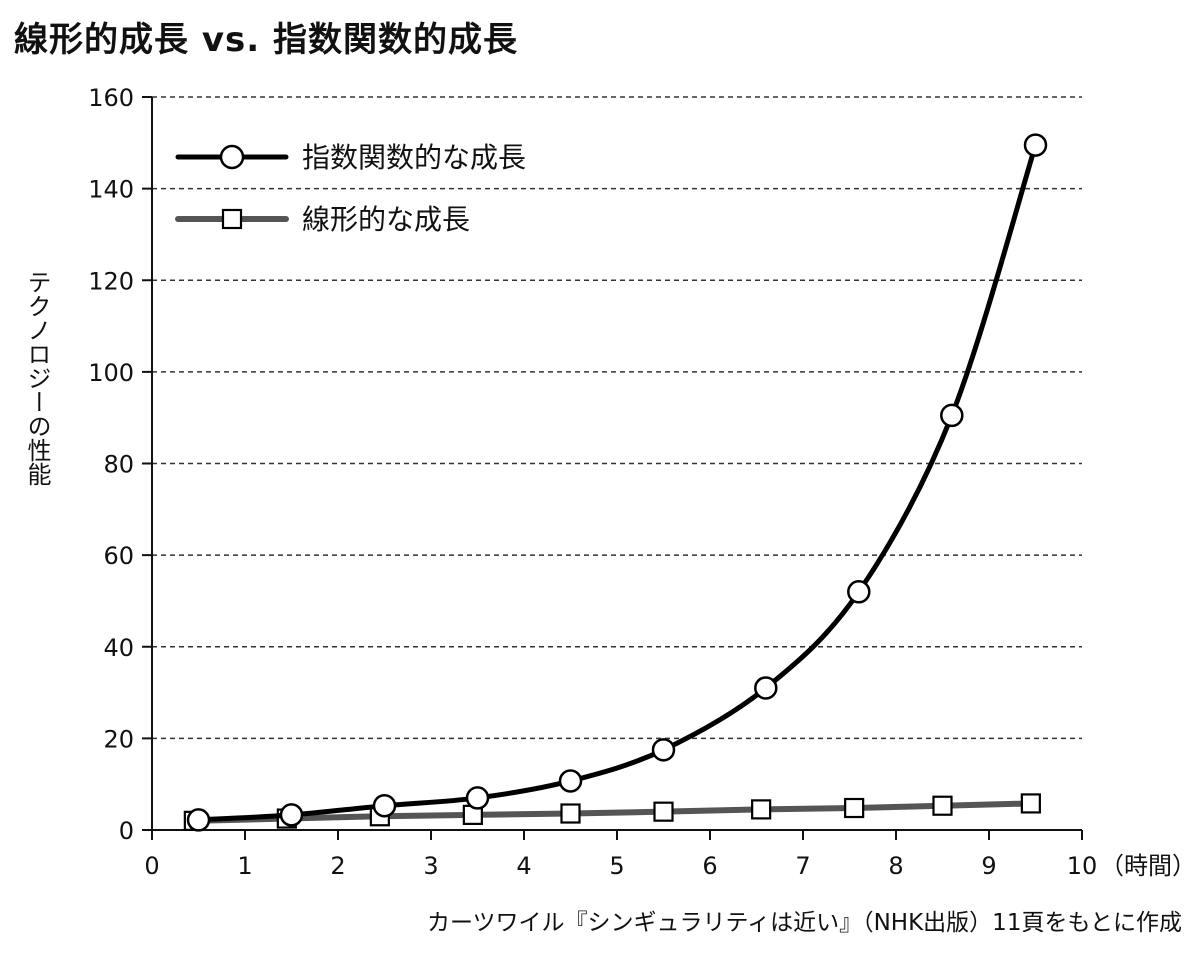  Describe the element at coordinates (118, 465) in the screenshot. I see `y-tick-label: 80` at that location.